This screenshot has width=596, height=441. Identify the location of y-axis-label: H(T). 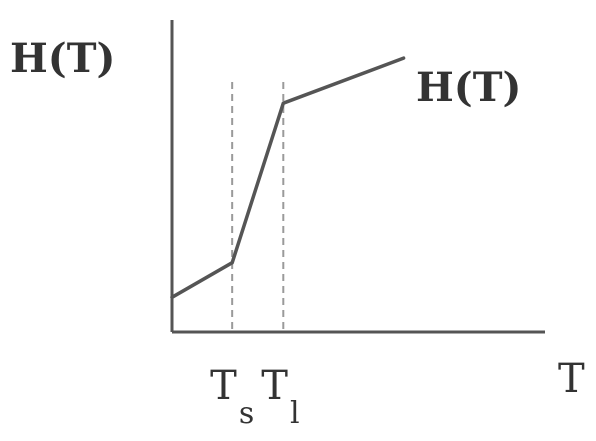
(62, 58).